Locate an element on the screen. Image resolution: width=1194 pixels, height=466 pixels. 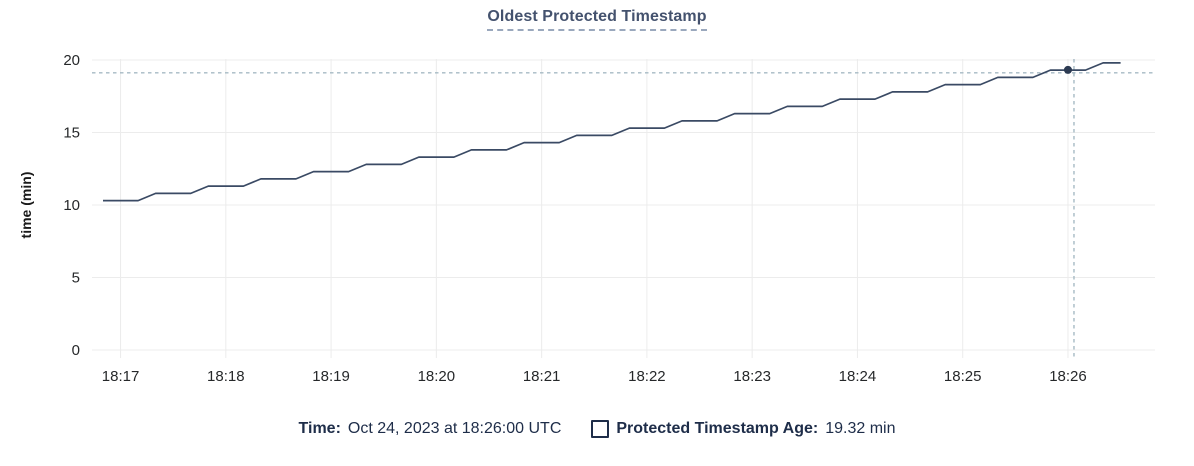
y-tick-label: 15 is located at coordinates (71, 133).